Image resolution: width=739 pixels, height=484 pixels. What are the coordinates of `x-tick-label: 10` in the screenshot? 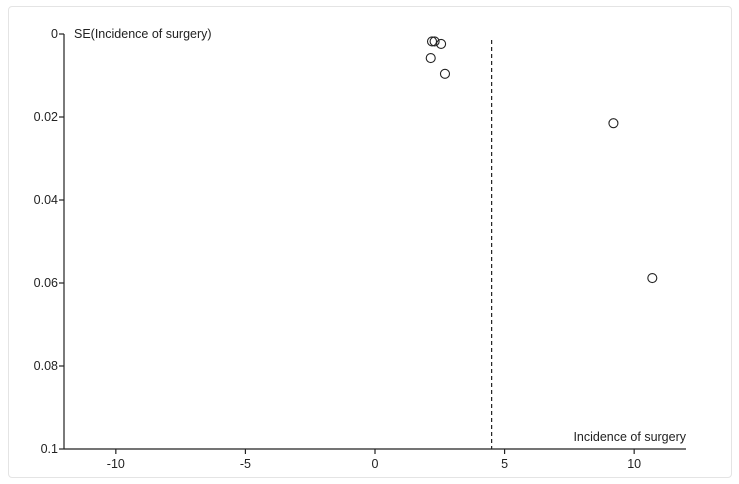 It's located at (634, 464).